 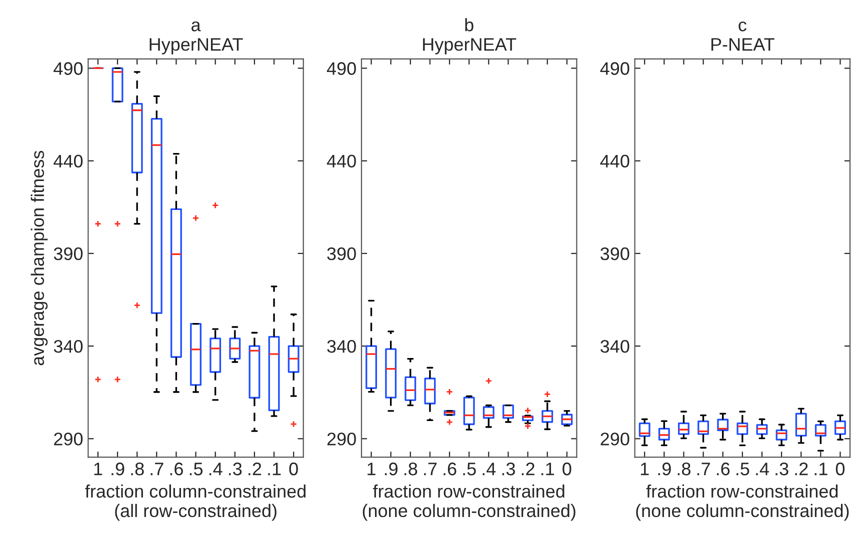 I want to click on y-axis-title: avgerage champion fitness, so click(x=39, y=258).